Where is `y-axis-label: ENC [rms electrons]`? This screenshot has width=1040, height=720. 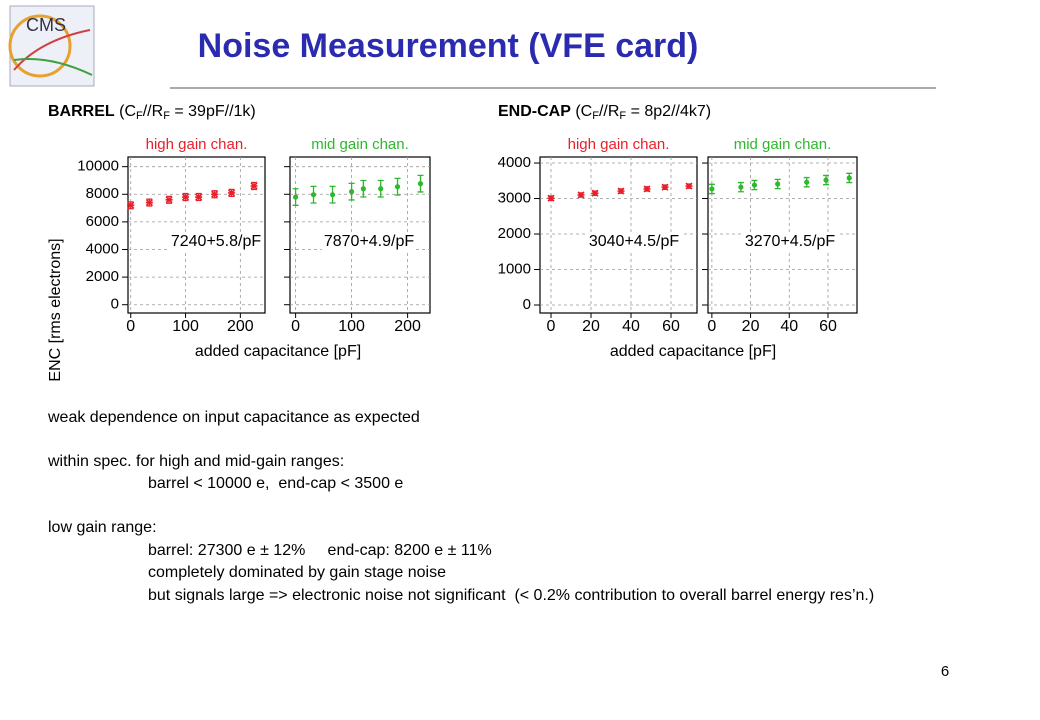 y-axis-label: ENC [rms electrons] is located at coordinates (55, 309).